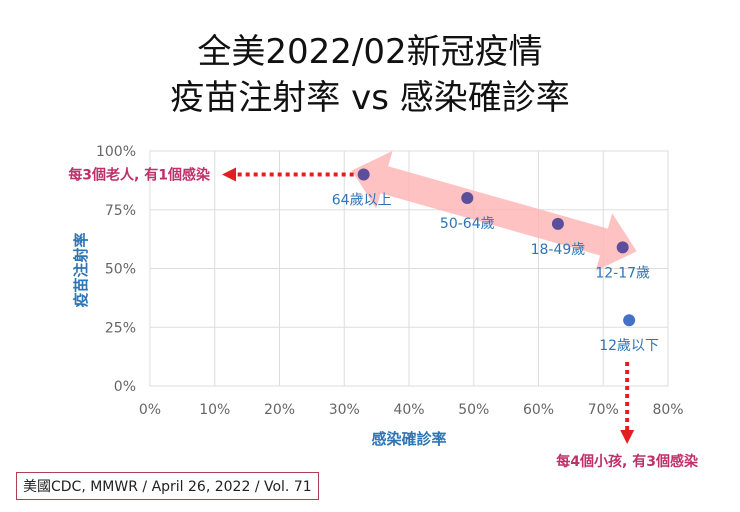 This screenshot has height=512, width=740. I want to click on y-tick-label: 0%, so click(125, 387).